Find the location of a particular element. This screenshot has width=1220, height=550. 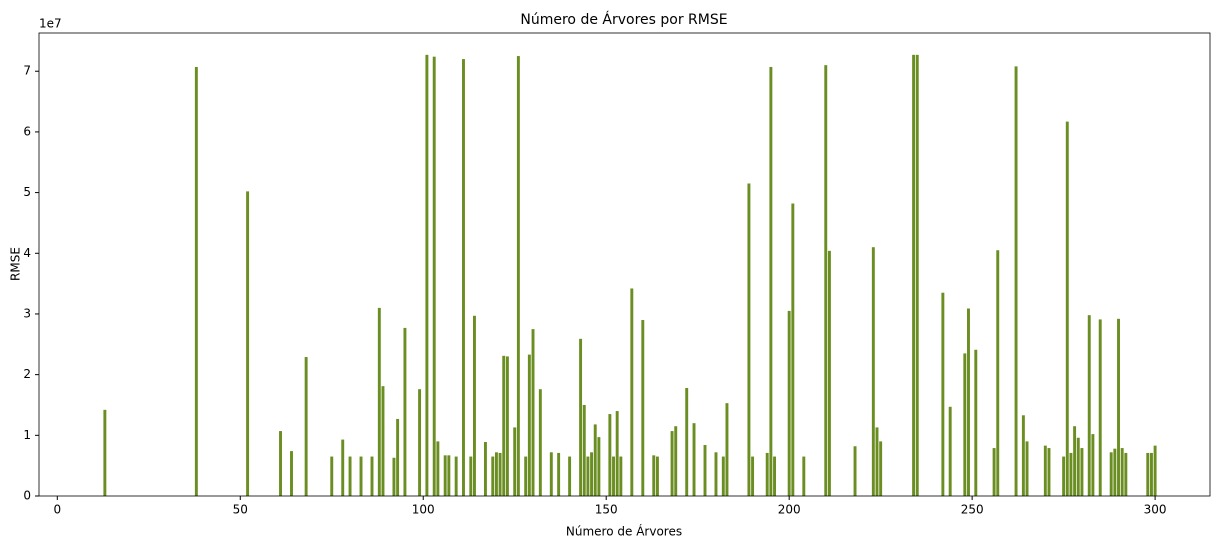

chart-title: Número de Árvores por RMSE is located at coordinates (623, 19).